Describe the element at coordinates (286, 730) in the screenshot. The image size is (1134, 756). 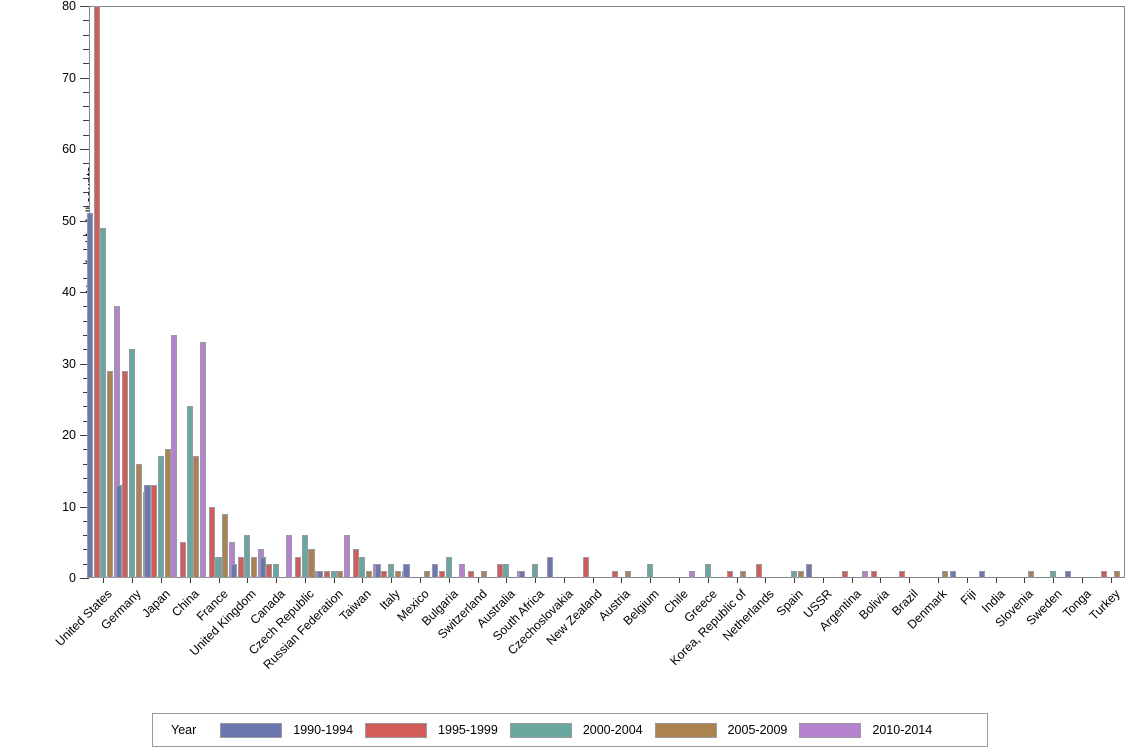
I see `legend-item: 1990-1994` at that location.